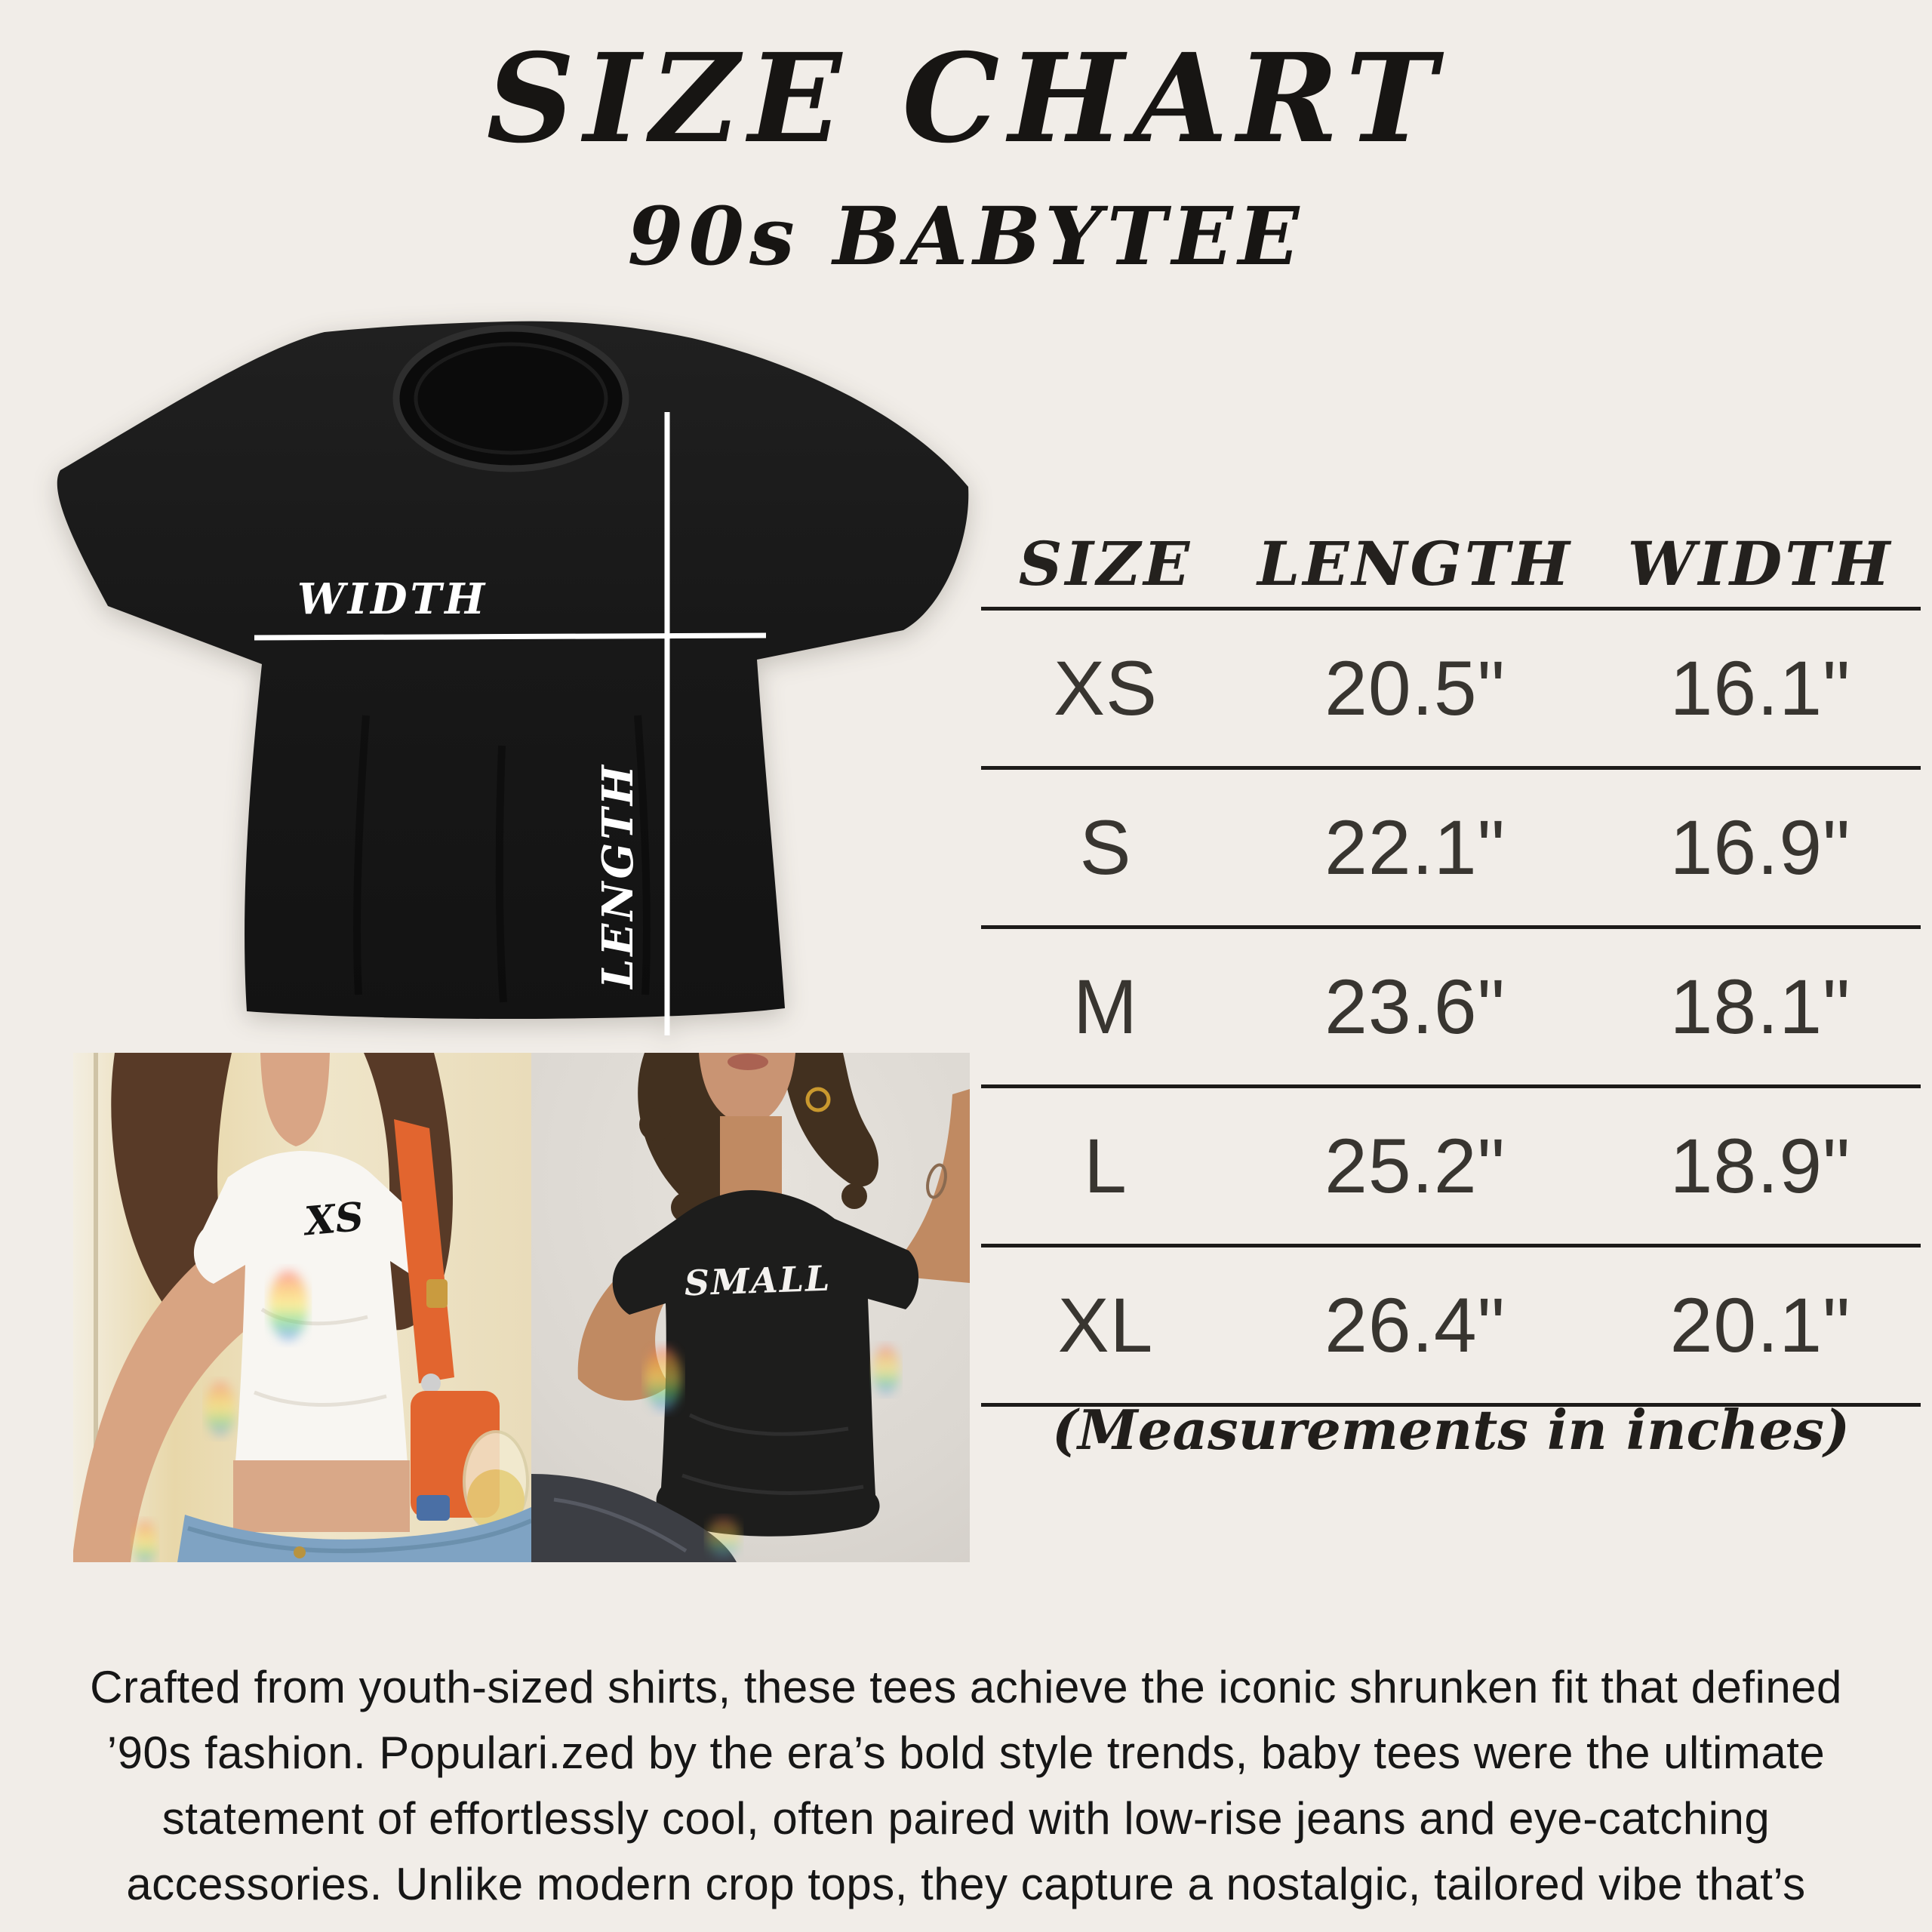 Image resolution: width=1932 pixels, height=1932 pixels. What do you see at coordinates (431, 1383) in the screenshot?
I see `strap-clasp` at bounding box center [431, 1383].